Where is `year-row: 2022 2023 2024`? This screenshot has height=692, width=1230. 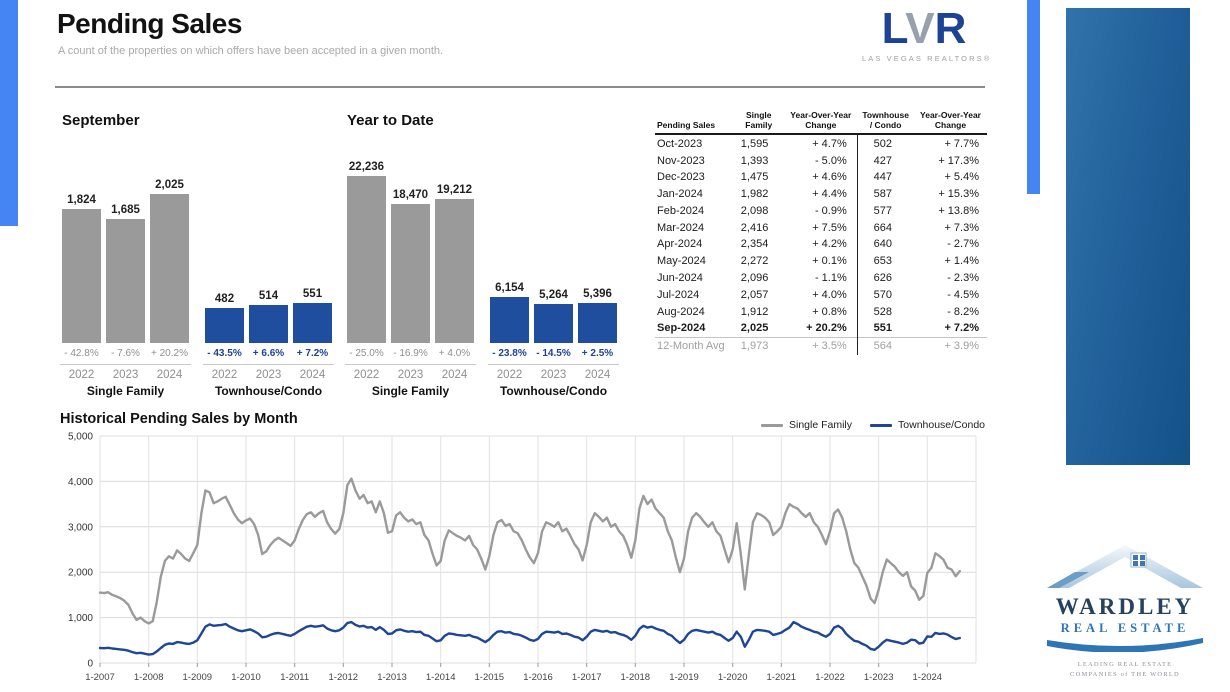
year-row: 2022 2023 2024 is located at coordinates (268, 373).